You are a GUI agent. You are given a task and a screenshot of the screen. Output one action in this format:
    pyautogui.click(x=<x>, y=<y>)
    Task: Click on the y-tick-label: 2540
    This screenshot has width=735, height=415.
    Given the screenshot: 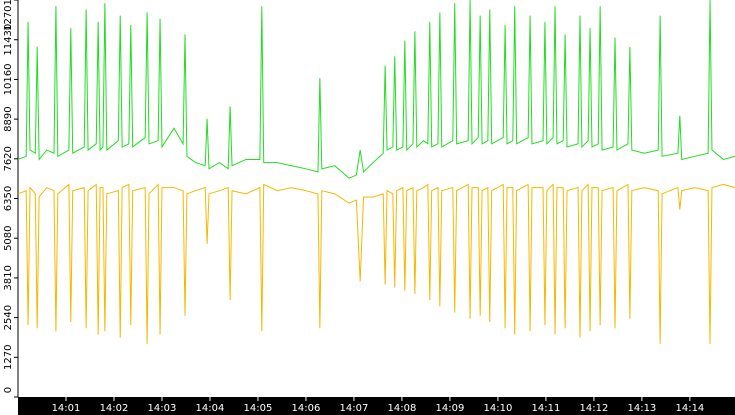 What is the action you would take?
    pyautogui.click(x=8, y=317)
    